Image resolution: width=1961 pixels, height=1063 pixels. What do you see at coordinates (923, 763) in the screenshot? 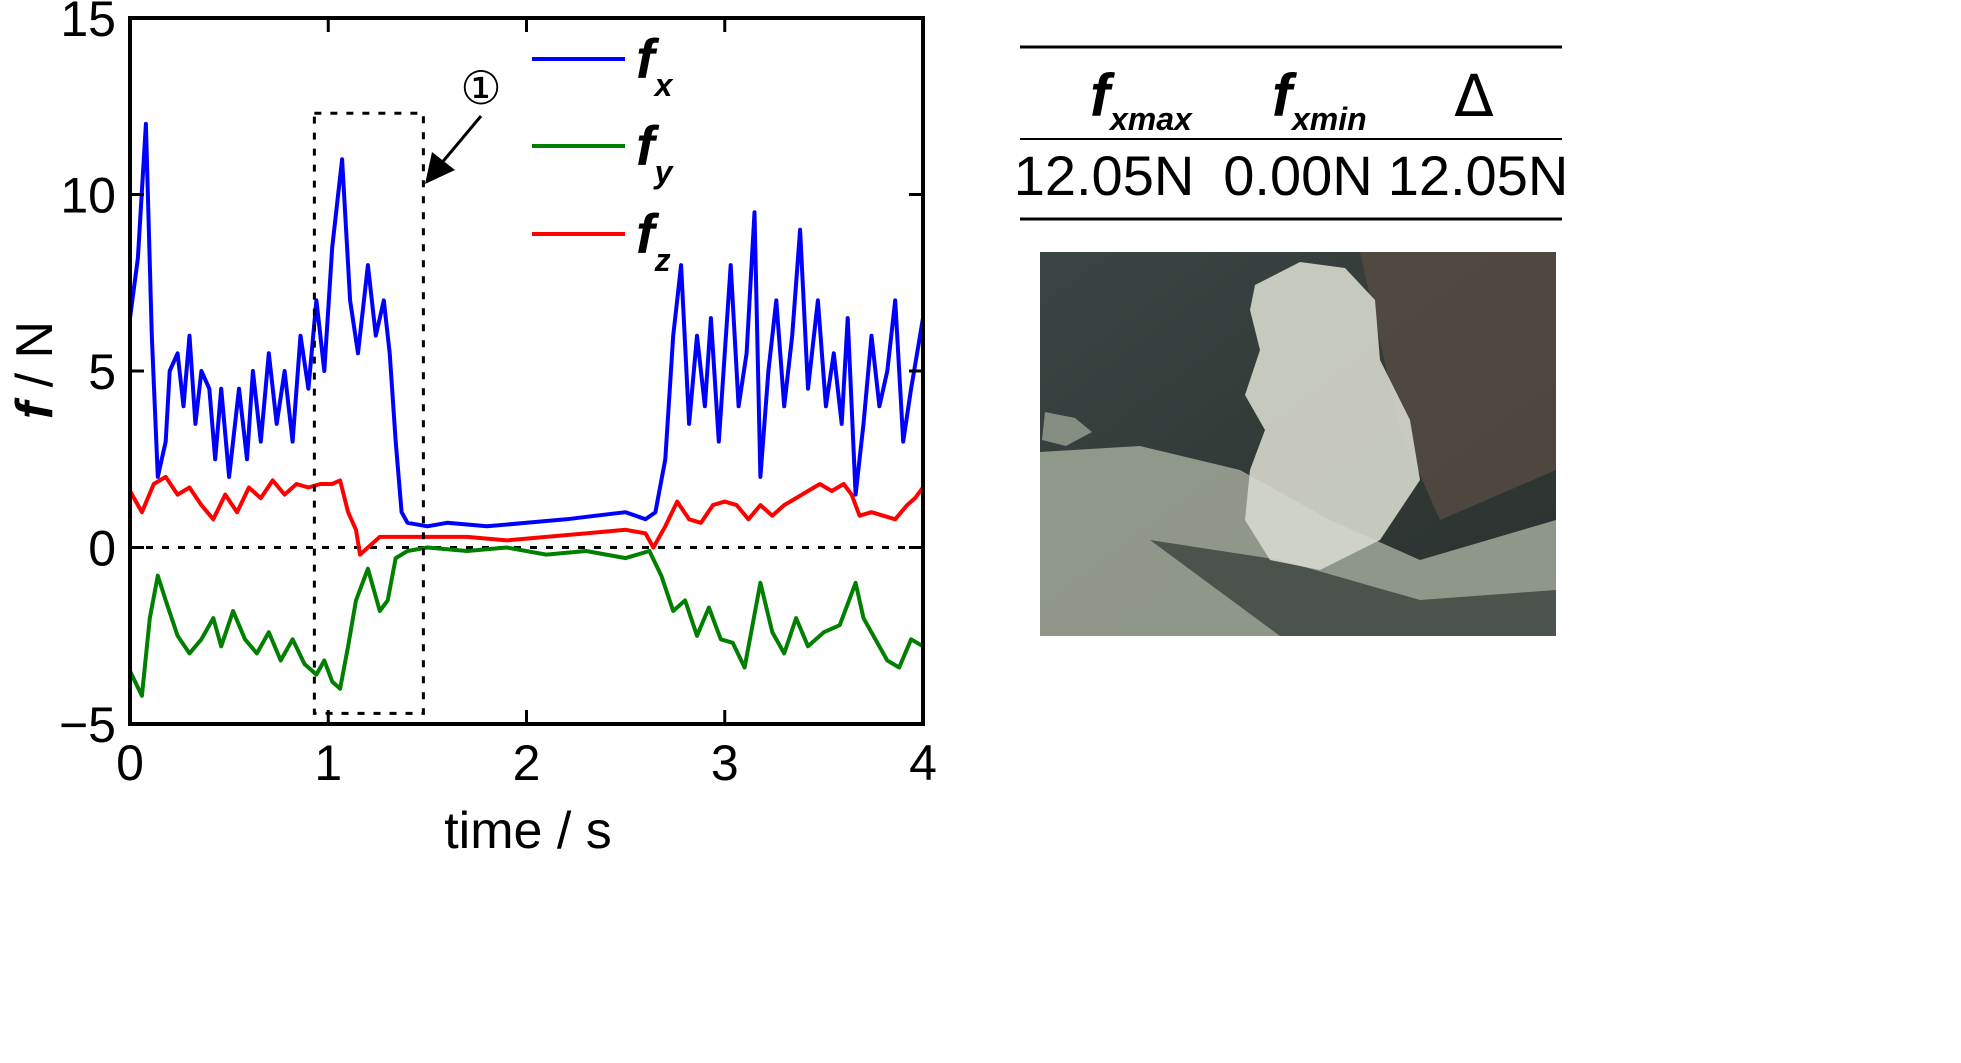
I see `x-tick-label: 4` at bounding box center [923, 763].